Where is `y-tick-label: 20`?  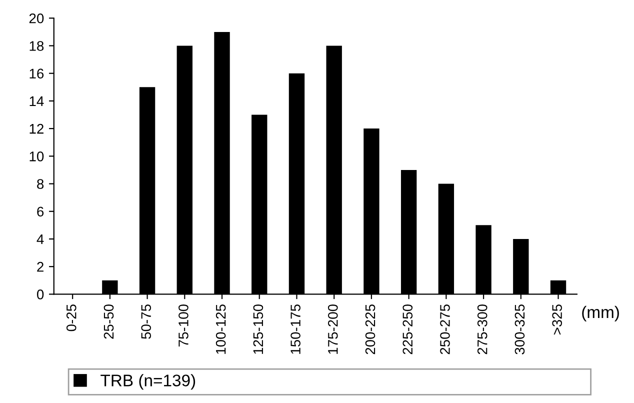 y-tick-label: 20 is located at coordinates (36, 18).